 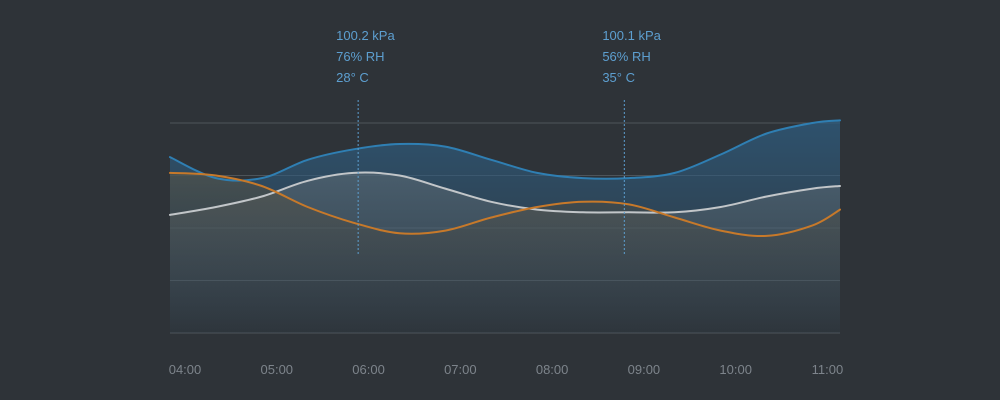 What do you see at coordinates (618, 77) in the screenshot?
I see `marker-label: 35° C` at bounding box center [618, 77].